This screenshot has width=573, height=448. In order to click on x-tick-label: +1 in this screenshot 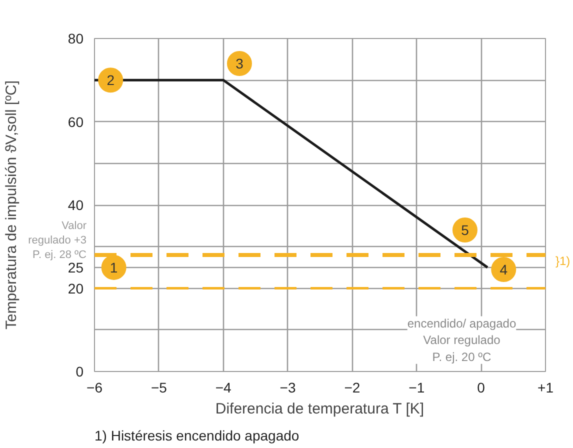, I will do `click(546, 388)`.